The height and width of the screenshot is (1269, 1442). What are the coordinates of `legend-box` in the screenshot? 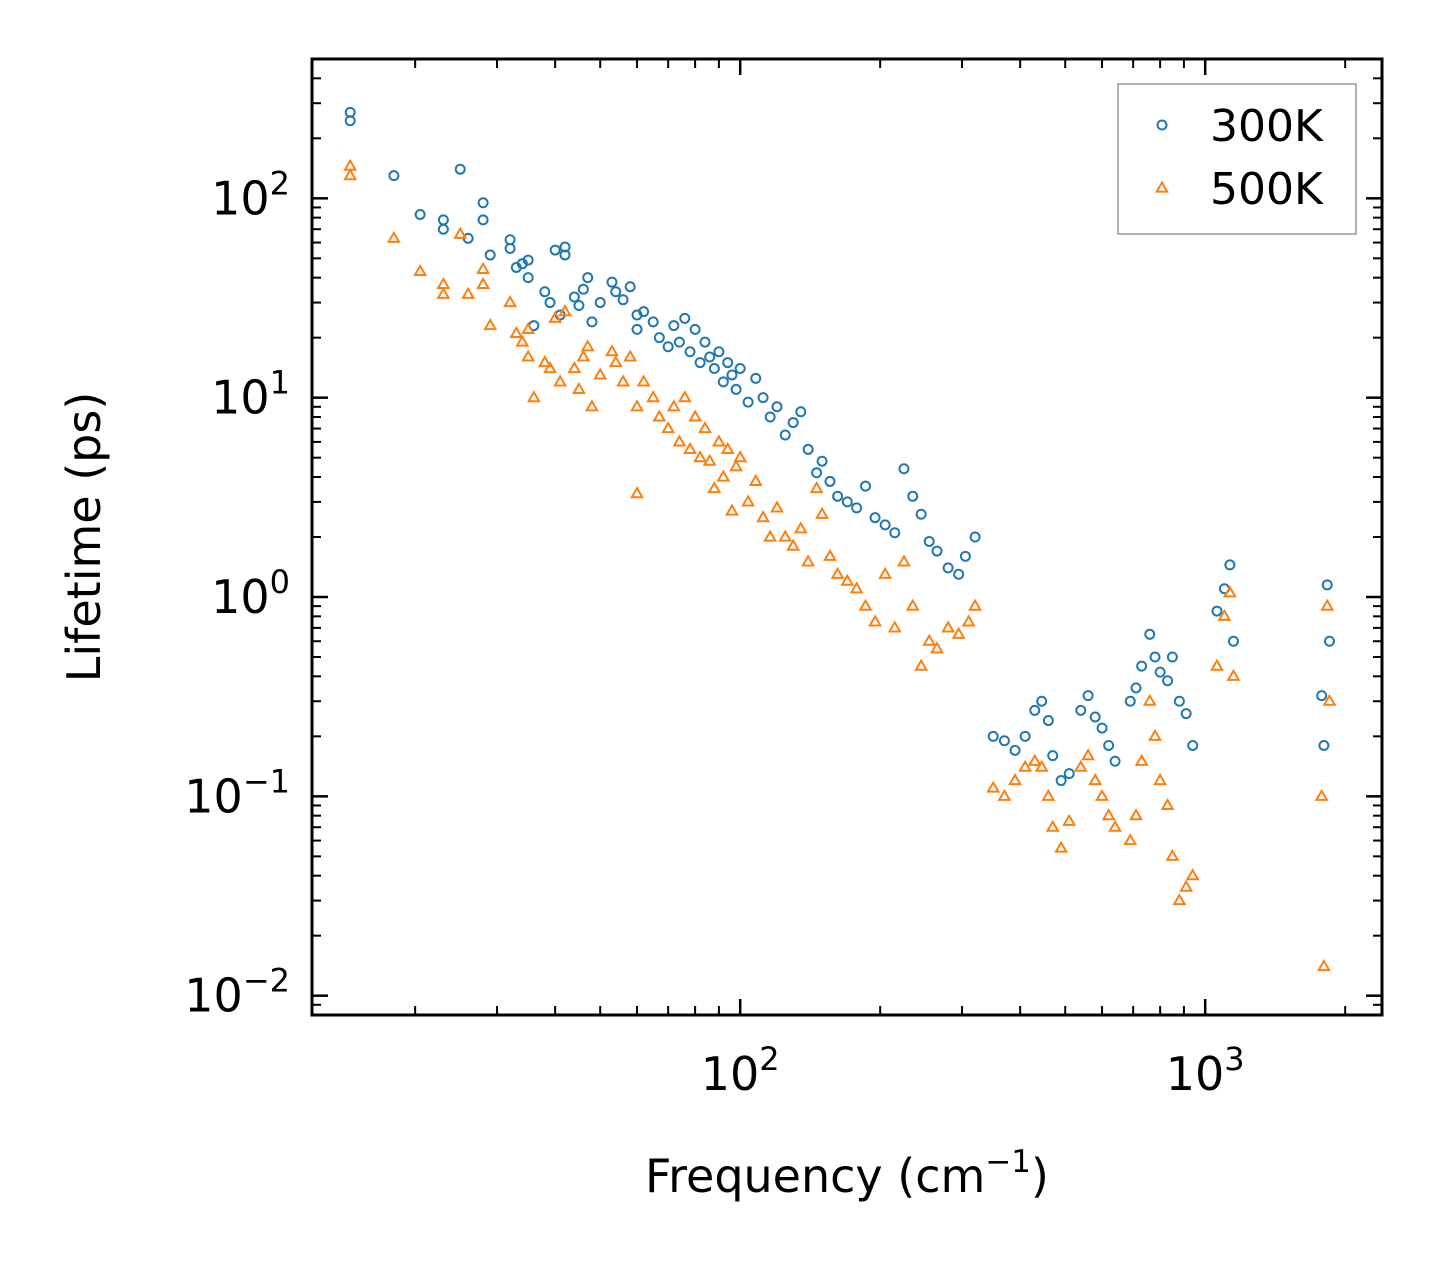 It's located at (1237, 159).